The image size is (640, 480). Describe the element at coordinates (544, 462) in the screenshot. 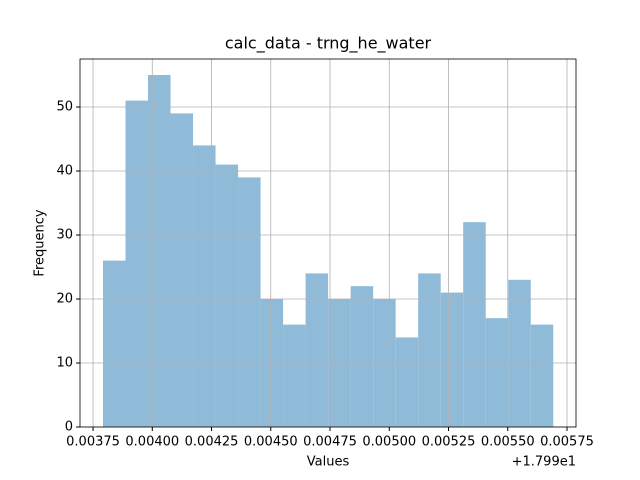

I see `x-offset-label: +1.799e1` at that location.